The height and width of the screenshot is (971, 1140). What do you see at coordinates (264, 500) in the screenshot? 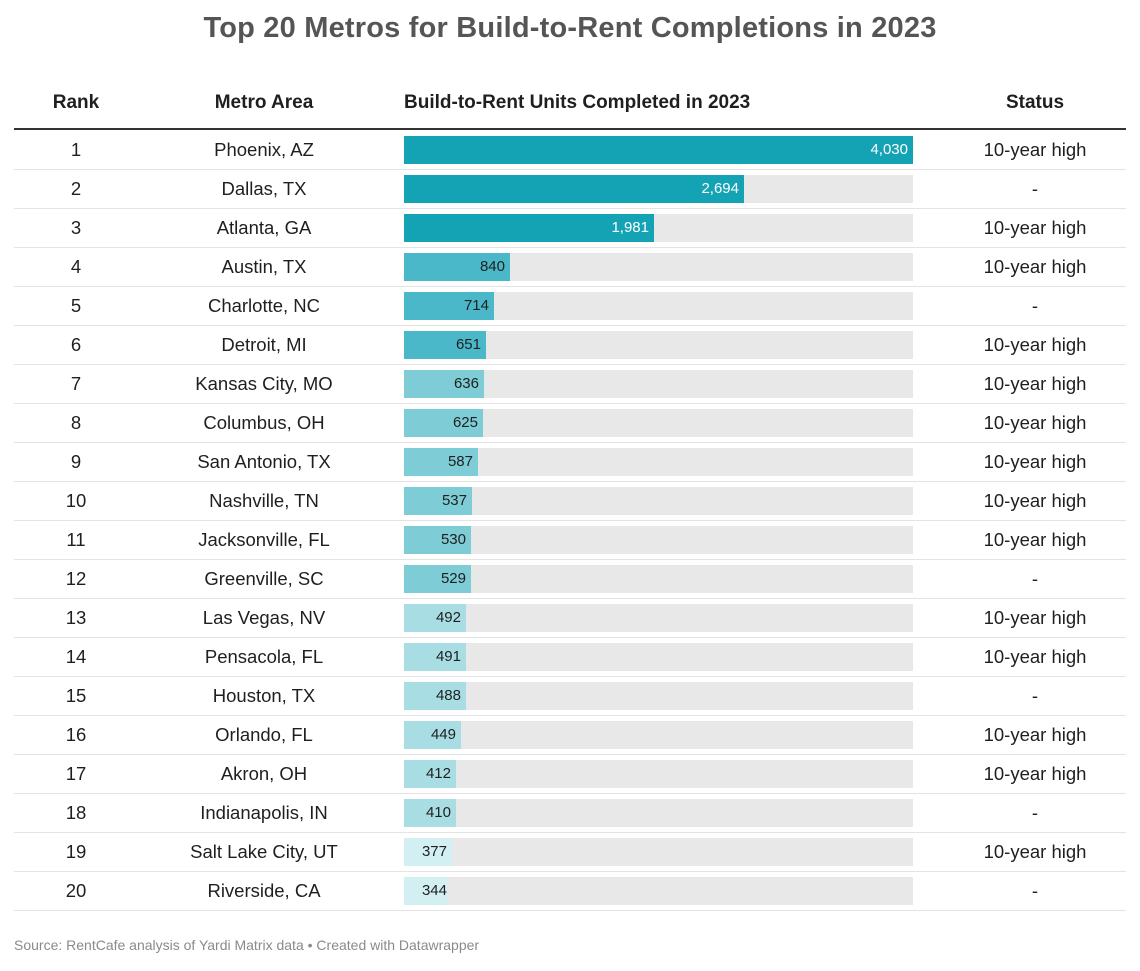
I see `metro-cell: Nashville, TN` at bounding box center [264, 500].